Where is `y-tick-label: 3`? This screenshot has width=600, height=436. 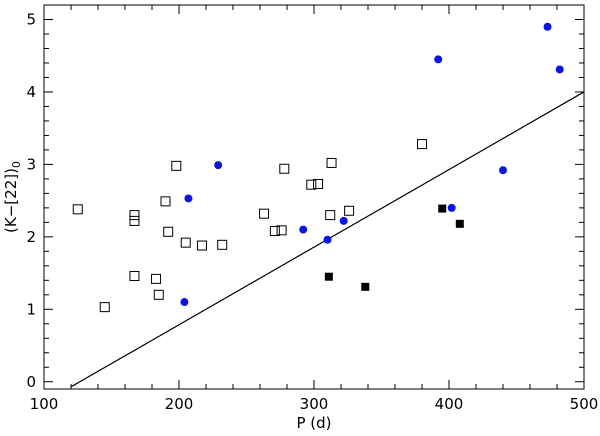 y-tick-label: 3 is located at coordinates (31, 164).